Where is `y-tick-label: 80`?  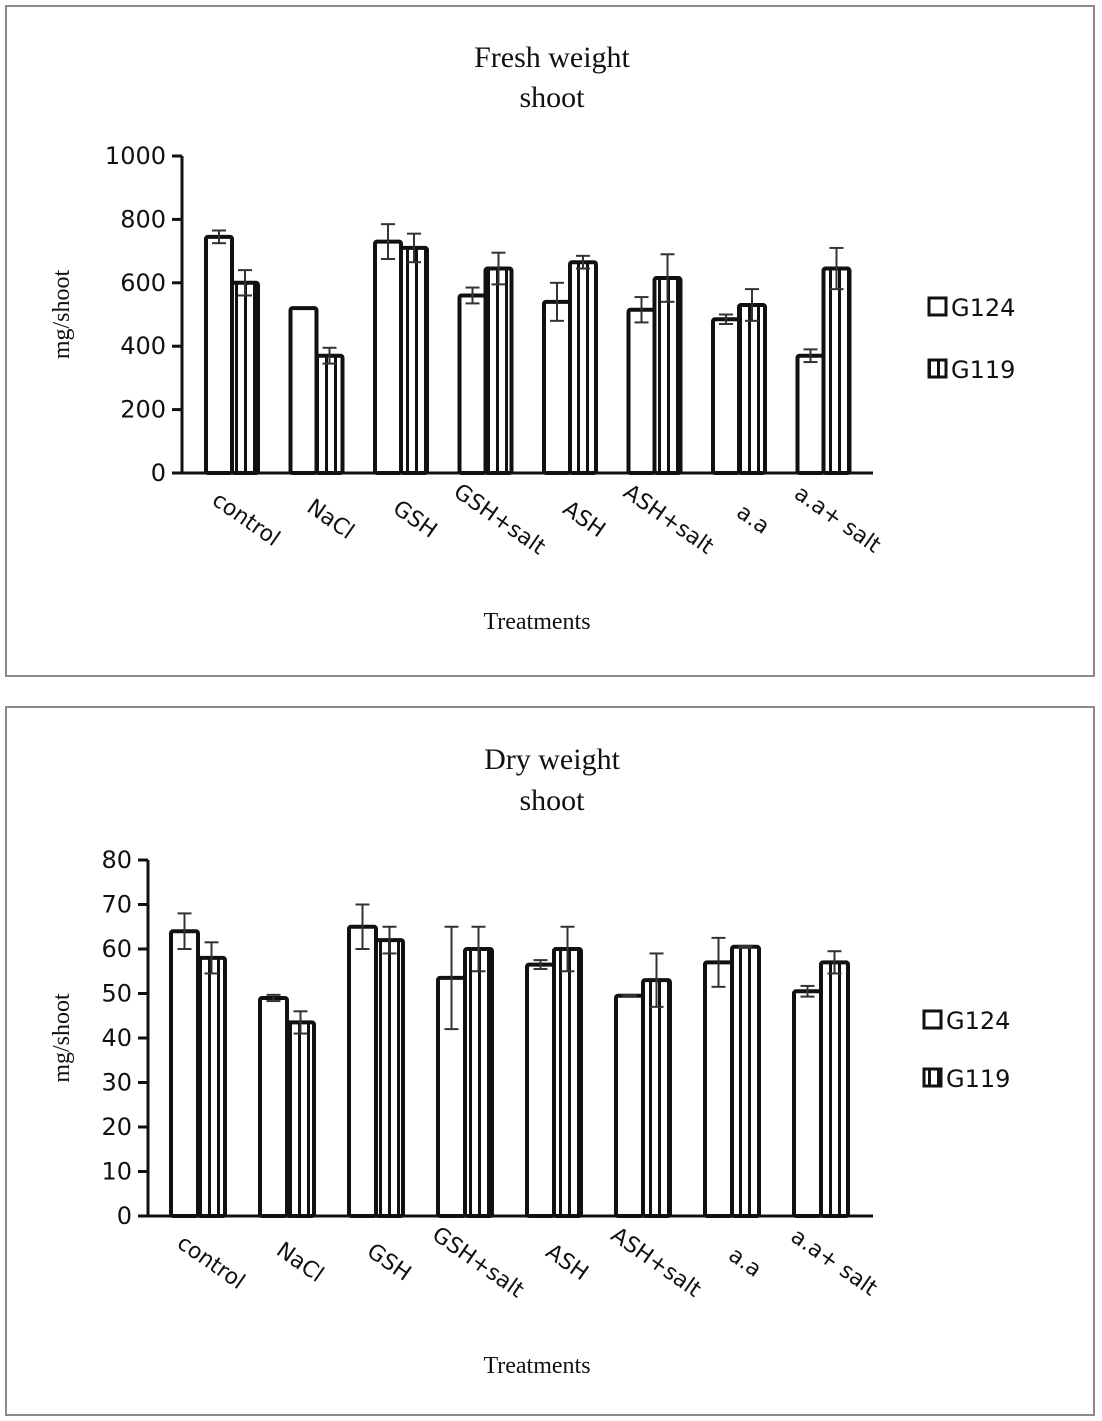 y-tick-label: 80 is located at coordinates (116, 860).